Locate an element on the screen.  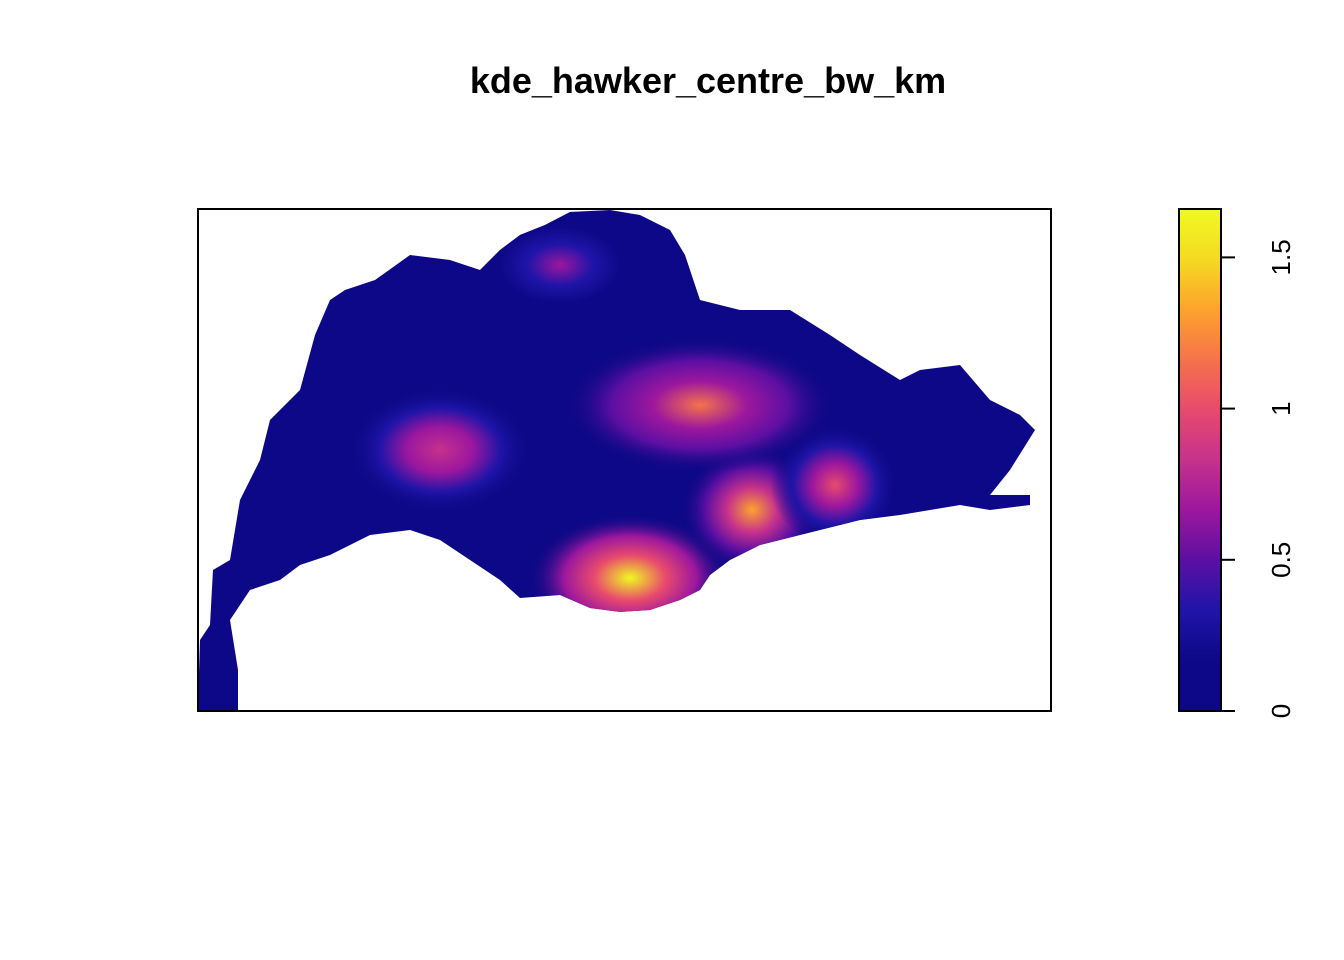
legend-tick-label: 1 is located at coordinates (1281, 408).